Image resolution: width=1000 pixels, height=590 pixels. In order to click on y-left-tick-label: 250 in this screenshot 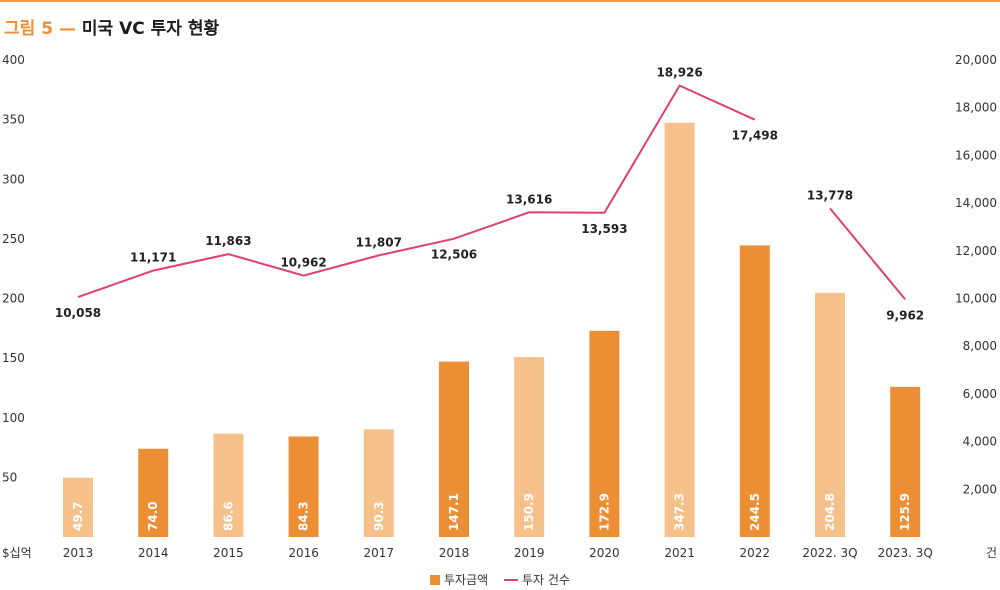, I will do `click(13, 239)`.